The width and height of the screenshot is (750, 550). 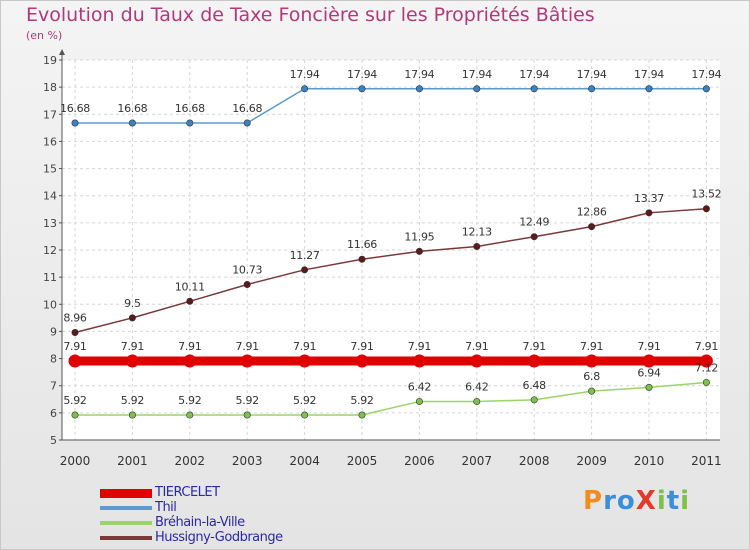 I want to click on x-tick-label: 2005, so click(x=362, y=461).